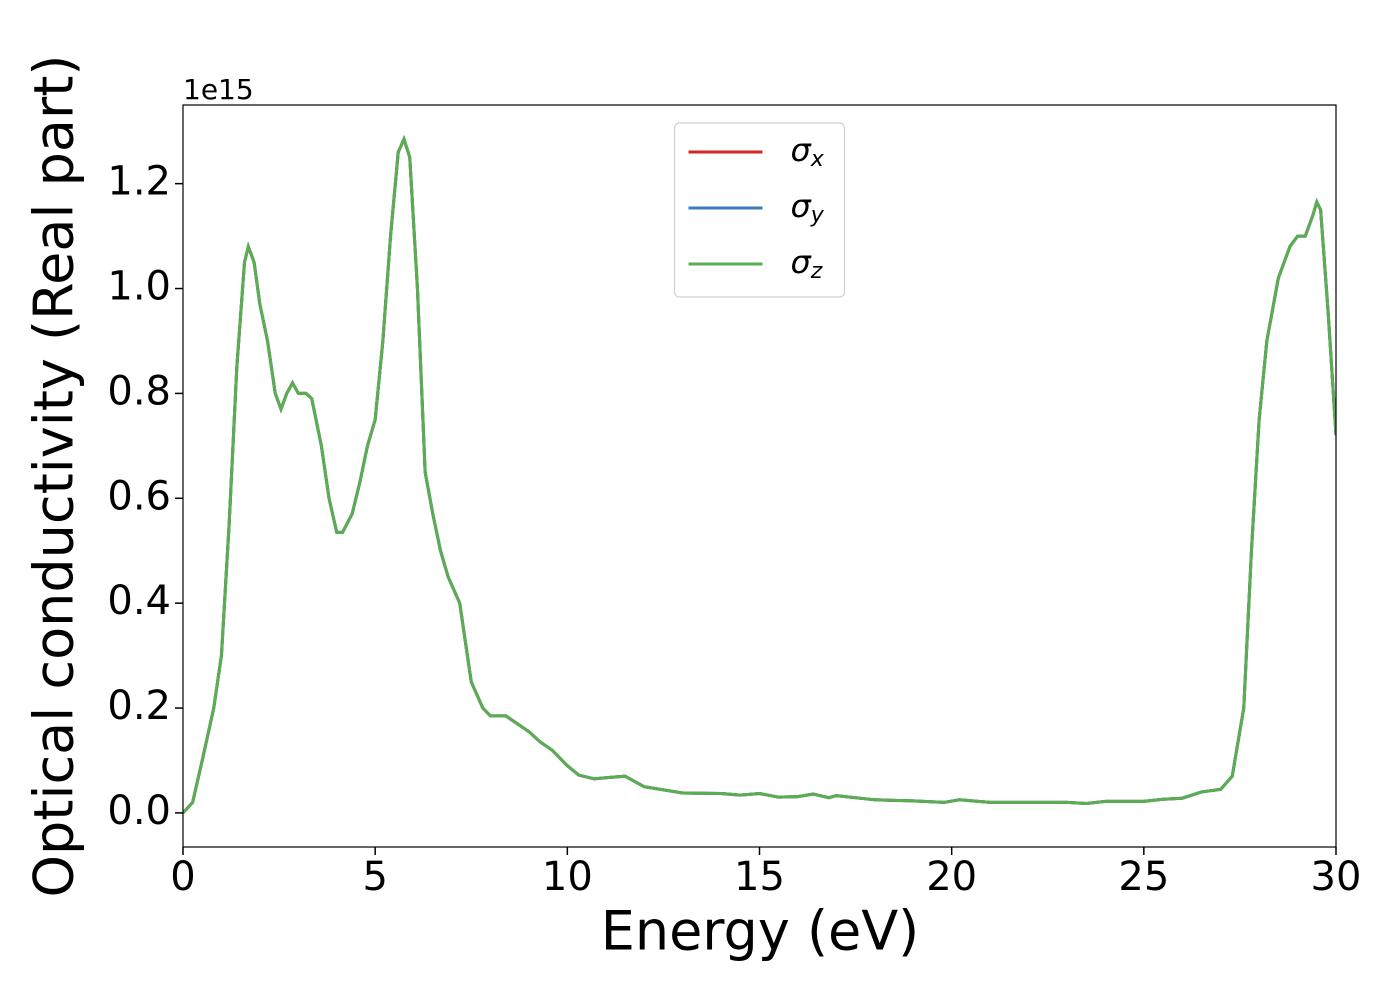  I want to click on y-tick-label: 0.4, so click(139, 601).